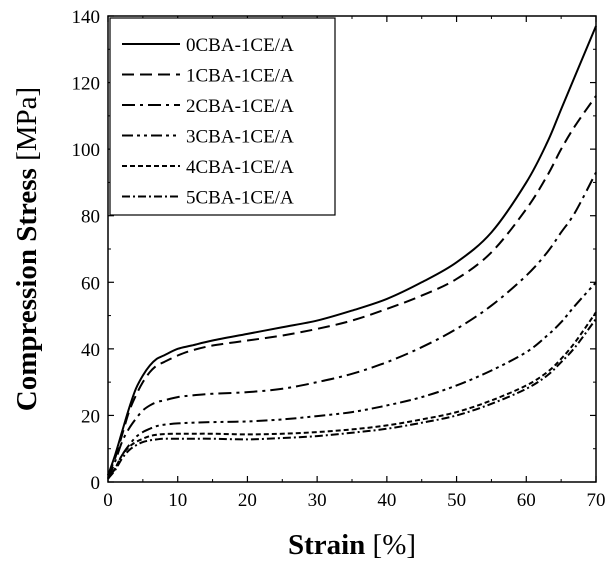 Image resolution: width=608 pixels, height=562 pixels. I want to click on y-tick-label: 40, so click(90, 350).